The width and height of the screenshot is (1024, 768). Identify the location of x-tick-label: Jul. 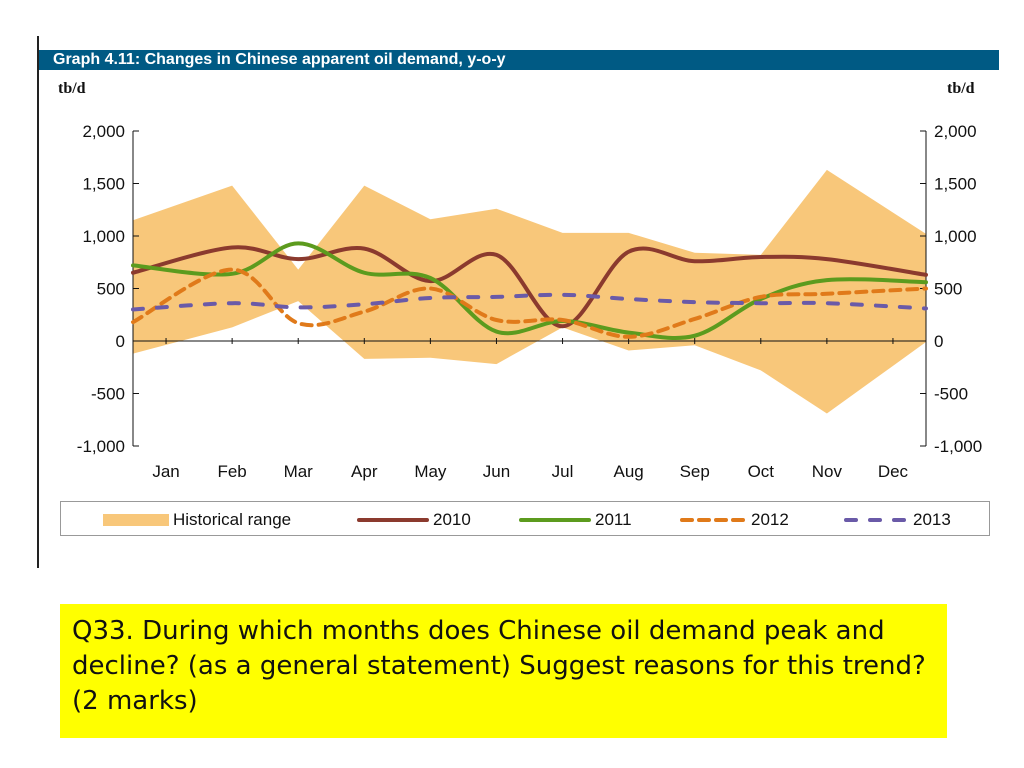
(563, 471).